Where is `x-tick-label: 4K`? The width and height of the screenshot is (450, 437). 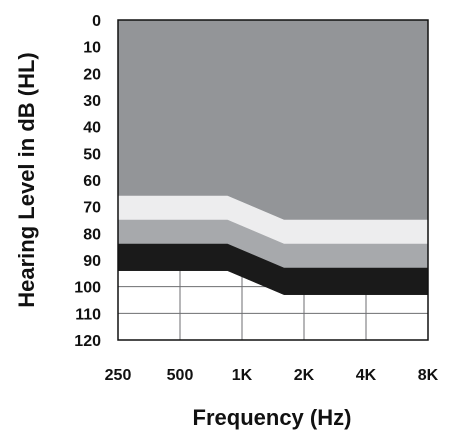
x-tick-label: 4K is located at coordinates (366, 375).